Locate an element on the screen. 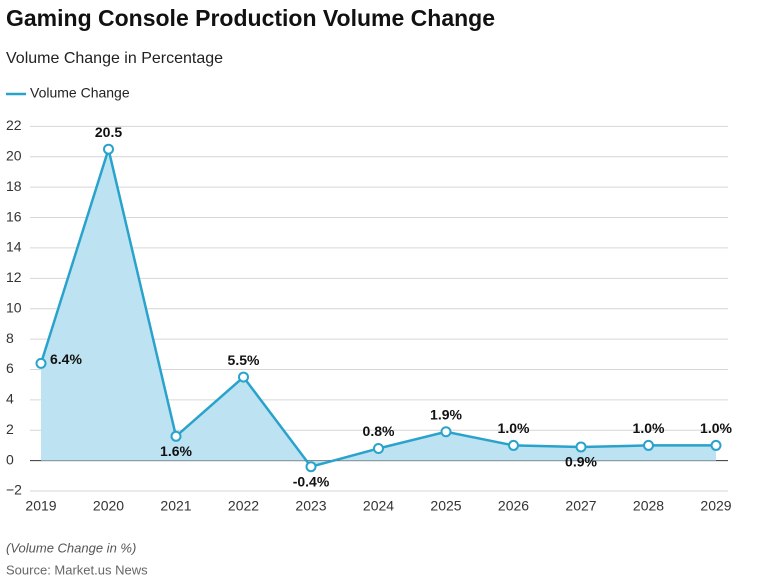  y-tick-label: 22 is located at coordinates (14, 125).